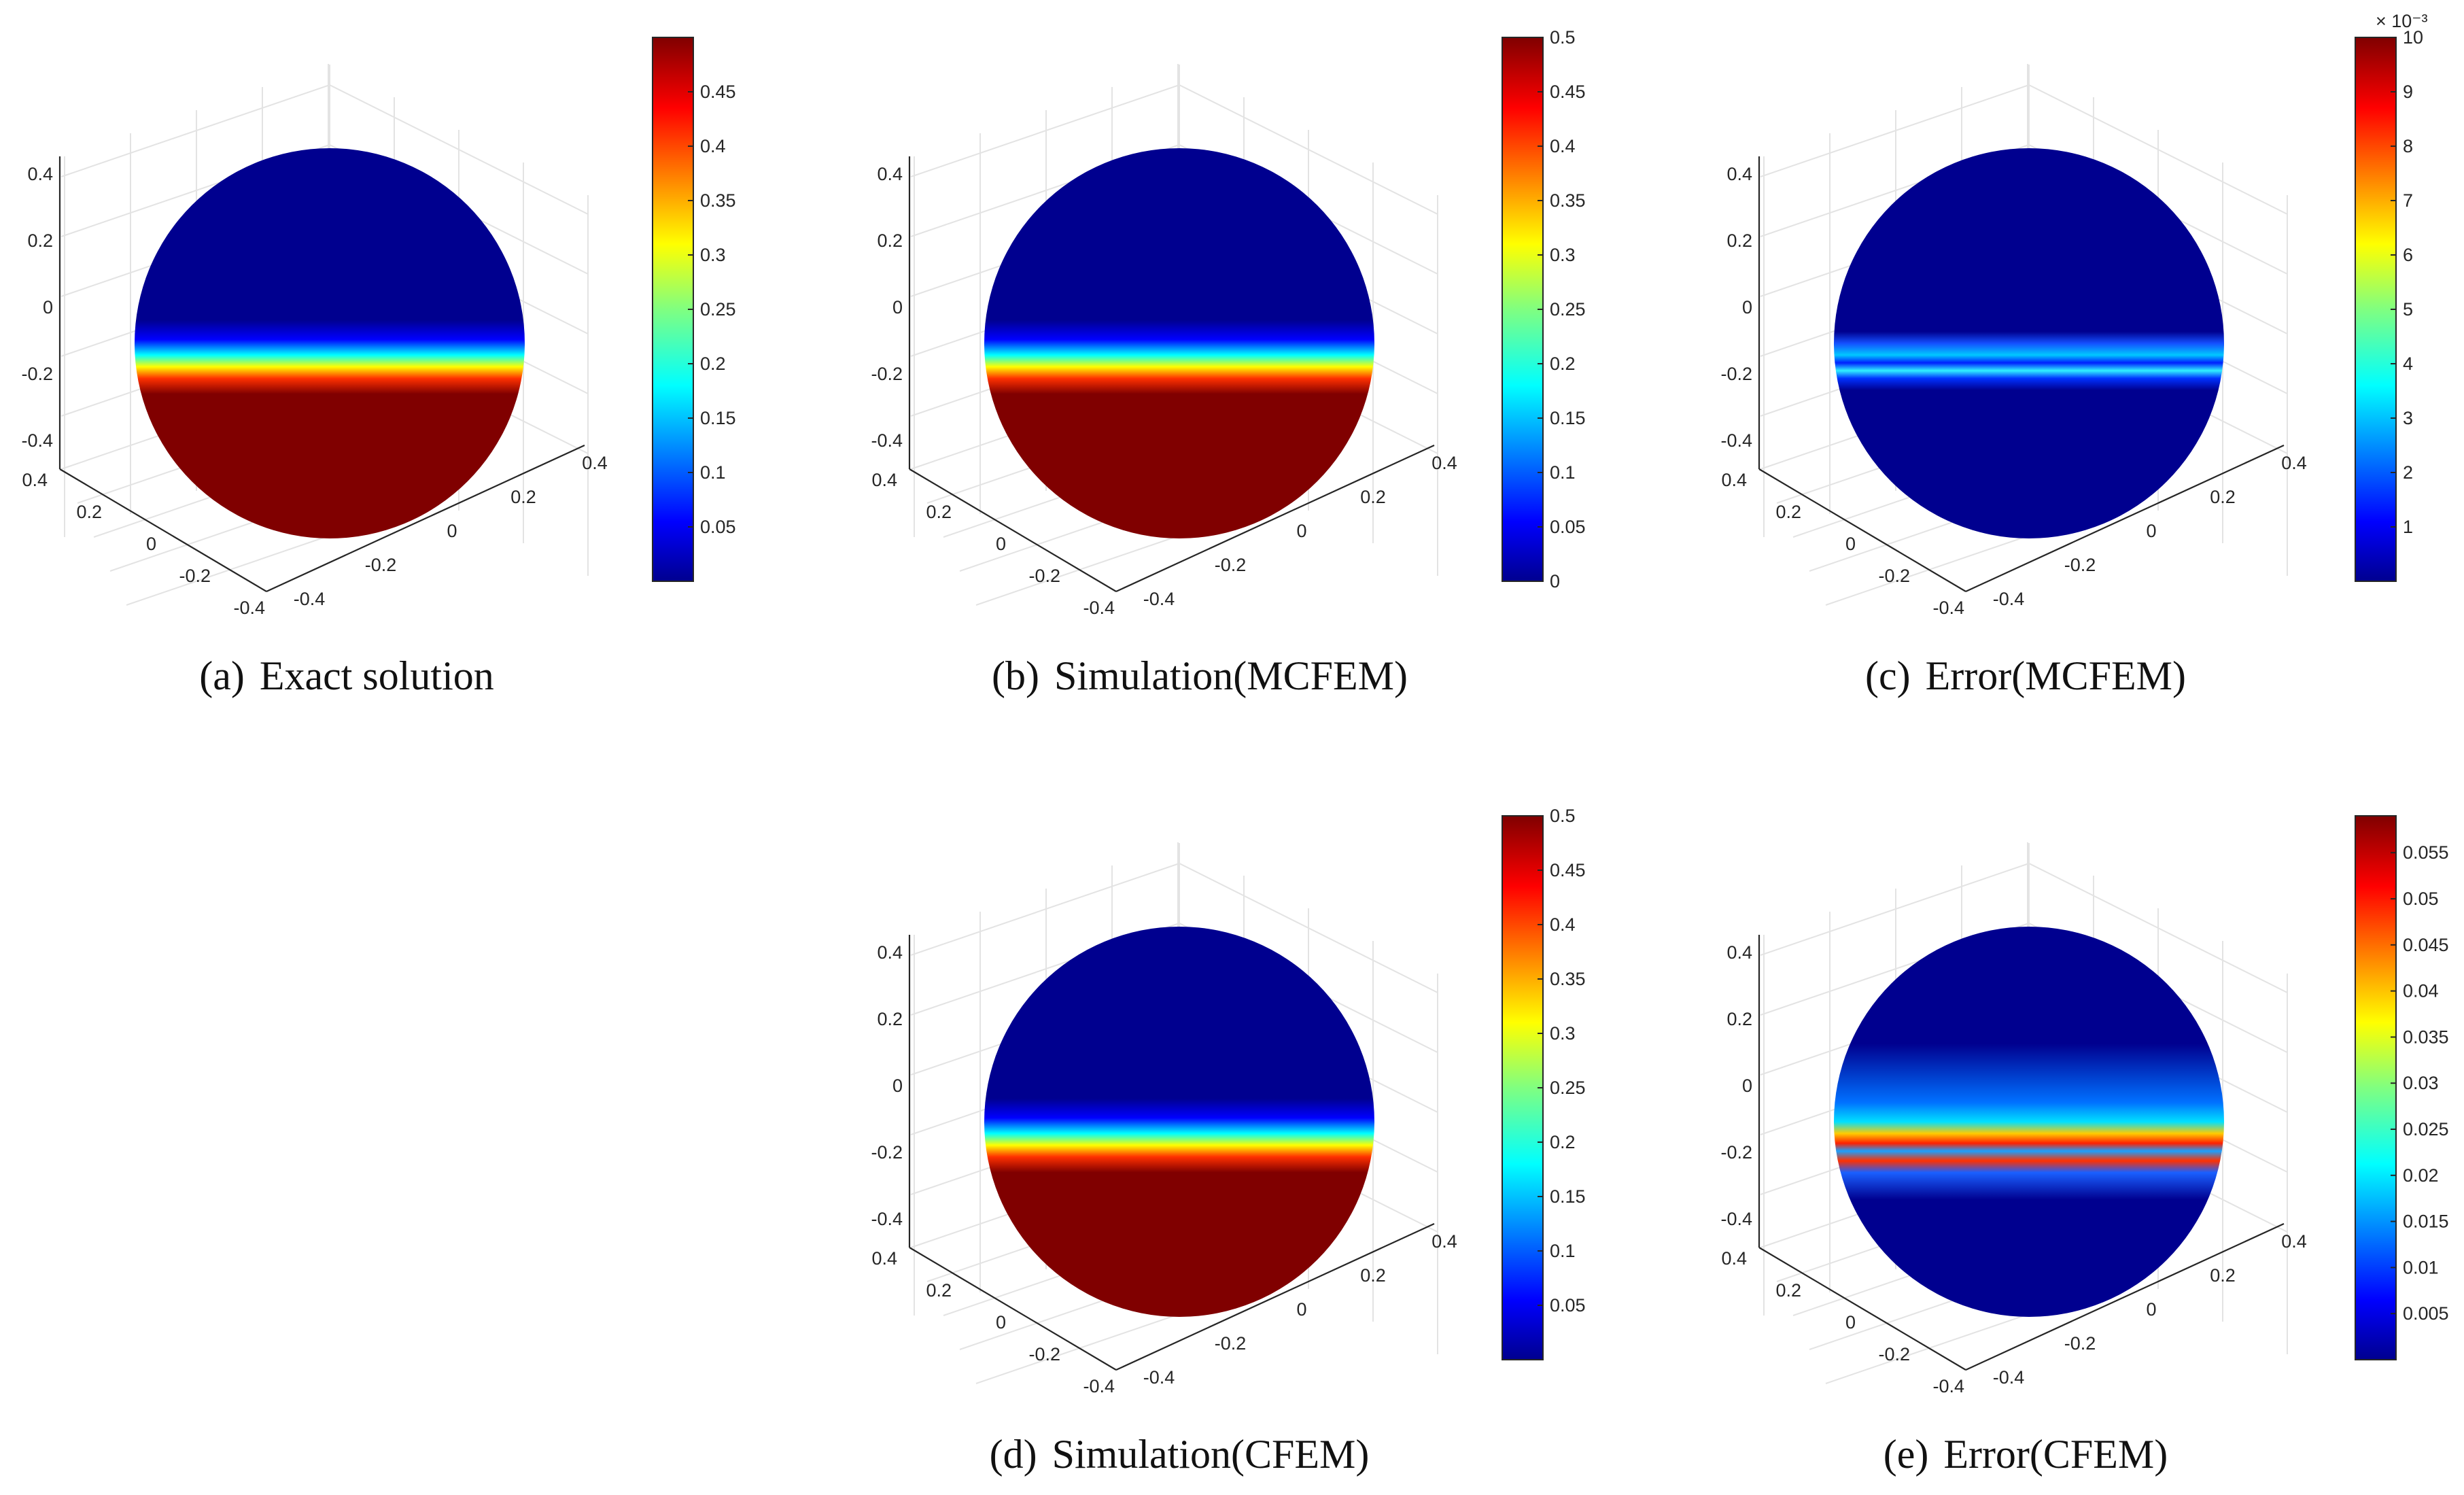  I want to click on caption-c: (c) Error(MCFEM), so click(2025, 676).